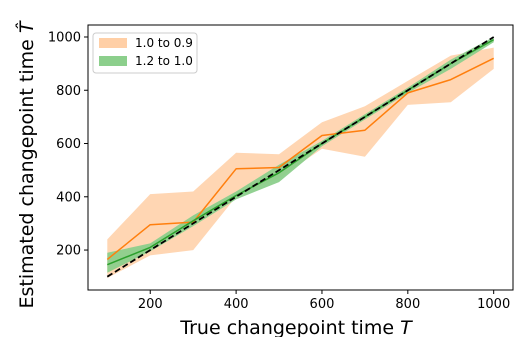  What do you see at coordinates (27, 173) in the screenshot?
I see `y-axis-label-text: Estimated changepoint time` at bounding box center [27, 173].